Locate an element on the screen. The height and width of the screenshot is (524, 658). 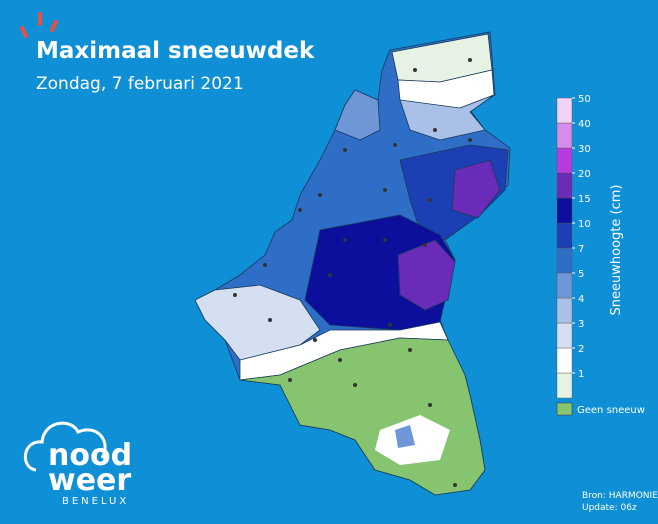
subtitle: Zondag, 7 februari 2021 is located at coordinates (140, 84).